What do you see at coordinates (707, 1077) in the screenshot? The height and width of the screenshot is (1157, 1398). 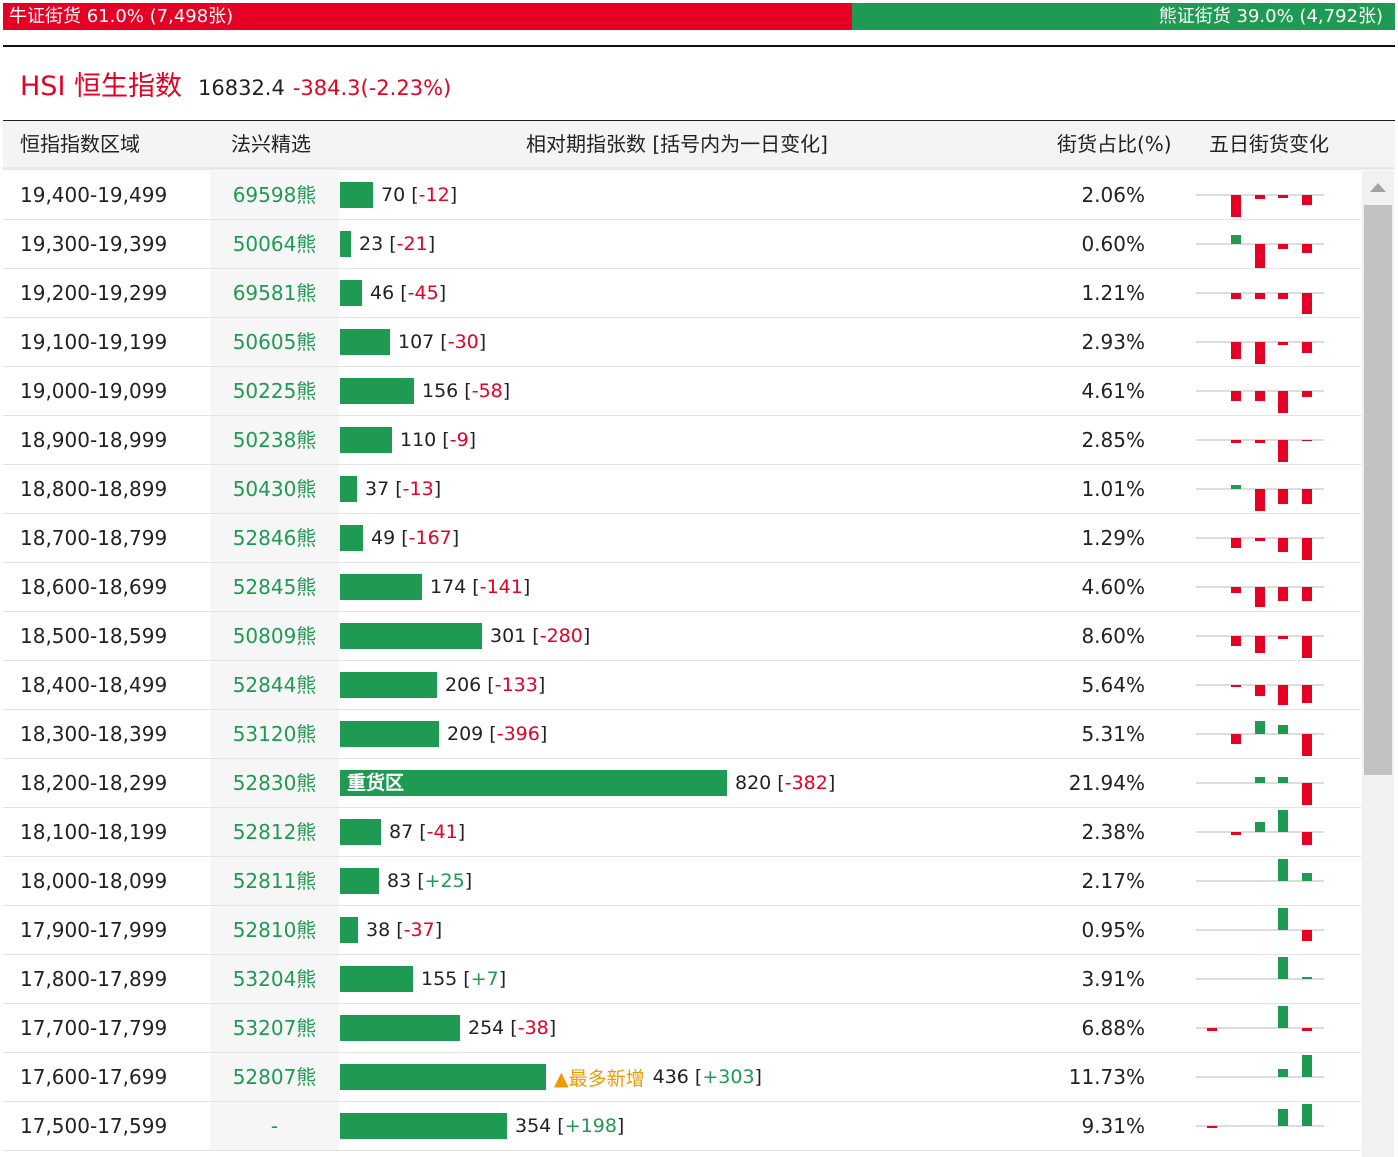 I see `contract-count: 436 [+303]` at bounding box center [707, 1077].